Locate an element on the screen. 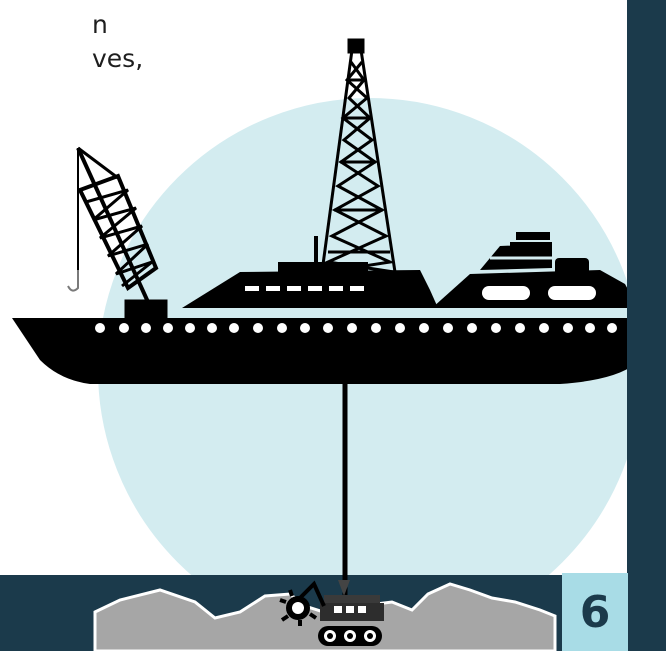 The height and width of the screenshot is (651, 666). text-line-2: ves, is located at coordinates (118, 58).